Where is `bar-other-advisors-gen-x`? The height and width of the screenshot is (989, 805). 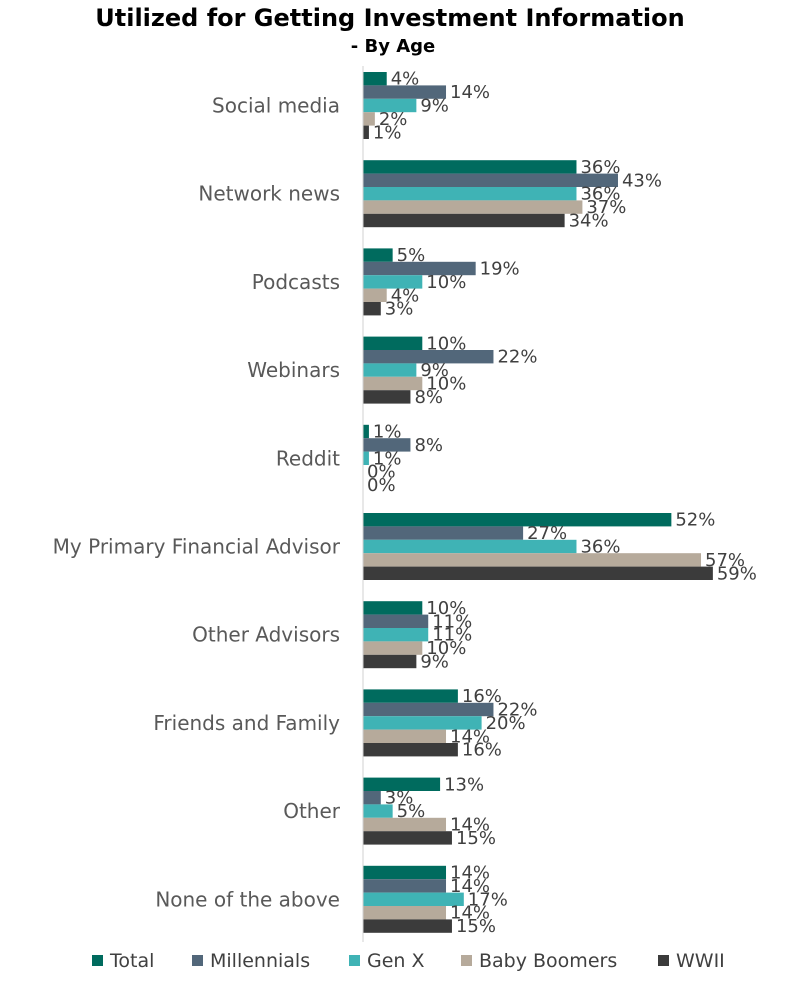
bar-other-advisors-gen-x is located at coordinates (396, 635).